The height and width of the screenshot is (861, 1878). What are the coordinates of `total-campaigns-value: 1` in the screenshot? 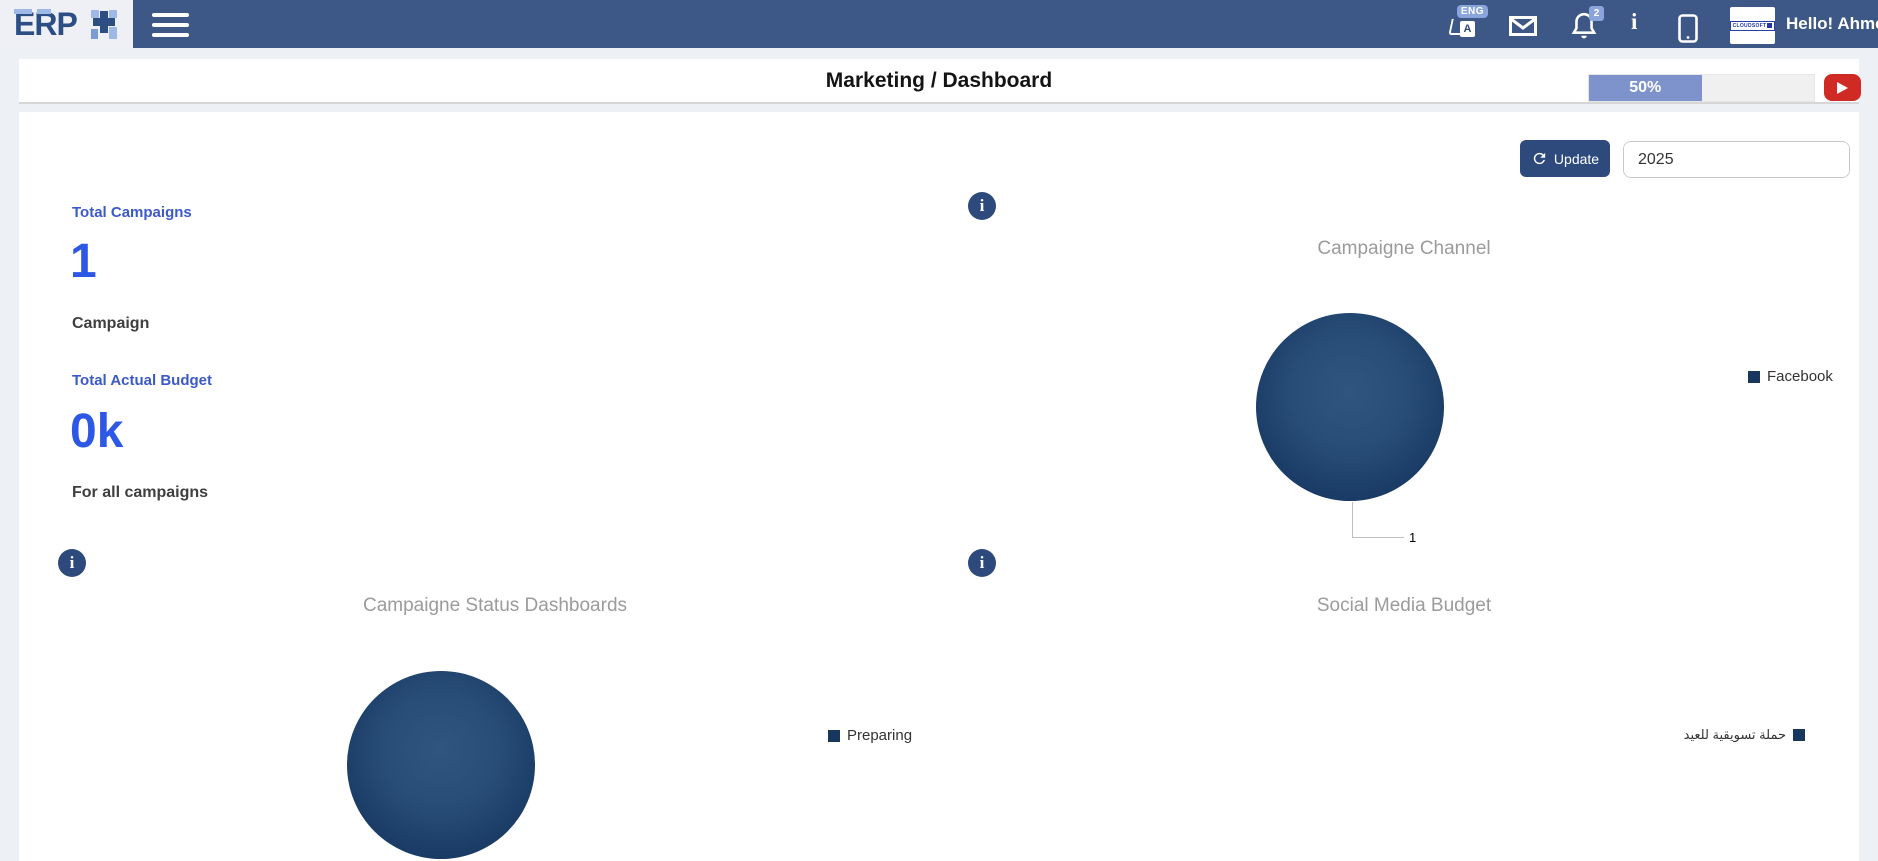 It's located at (83, 261).